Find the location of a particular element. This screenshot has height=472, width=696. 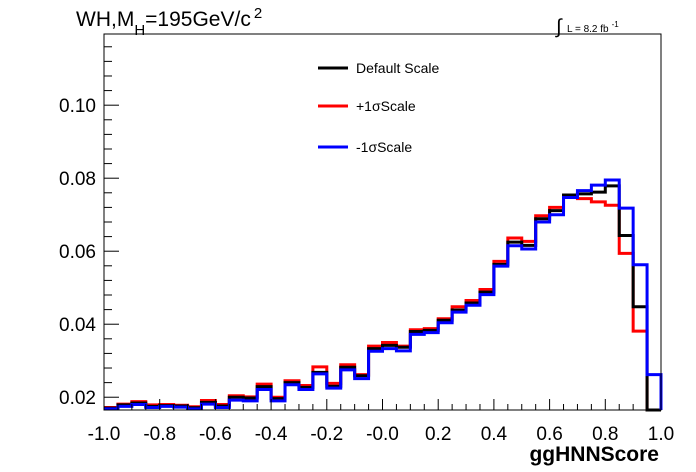

svg-text:L = 8.2 fb-1: L = 8.2 fb -1 is located at coordinates (593, 27).